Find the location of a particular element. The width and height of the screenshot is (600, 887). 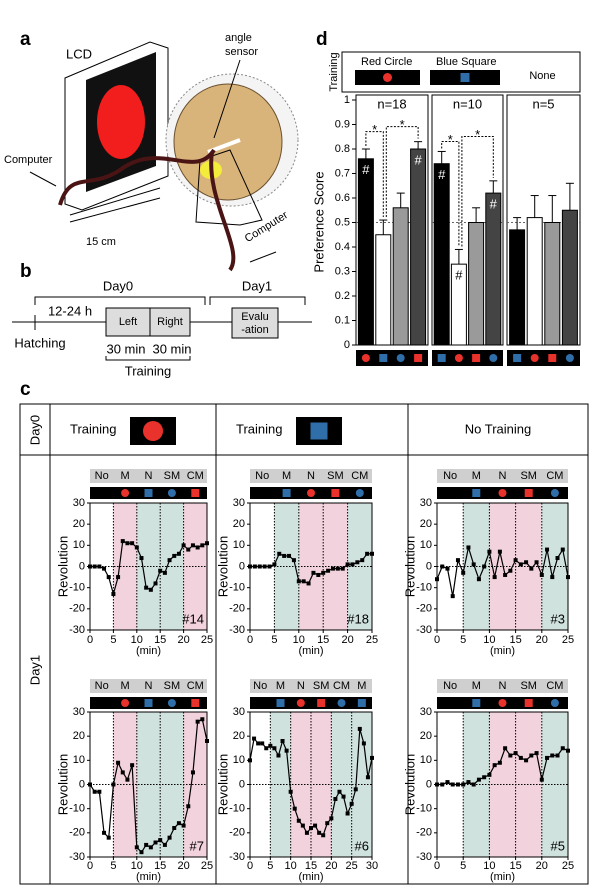

chart-id: #14 is located at coordinates (193, 618).